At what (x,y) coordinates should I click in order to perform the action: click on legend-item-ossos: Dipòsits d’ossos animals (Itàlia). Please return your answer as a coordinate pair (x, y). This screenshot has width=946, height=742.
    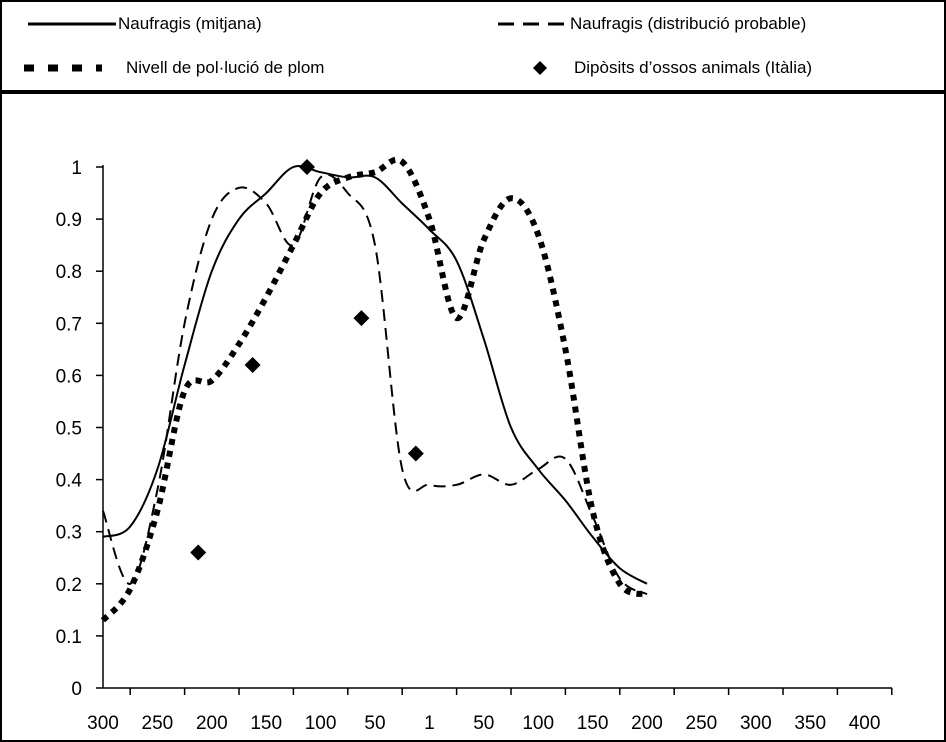
    Looking at the image, I should click on (671, 68).